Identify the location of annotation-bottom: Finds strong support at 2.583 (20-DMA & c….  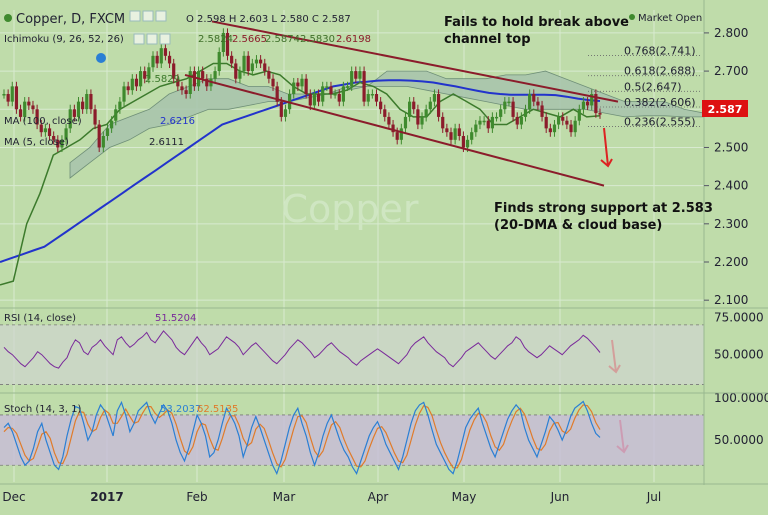
(603, 217).